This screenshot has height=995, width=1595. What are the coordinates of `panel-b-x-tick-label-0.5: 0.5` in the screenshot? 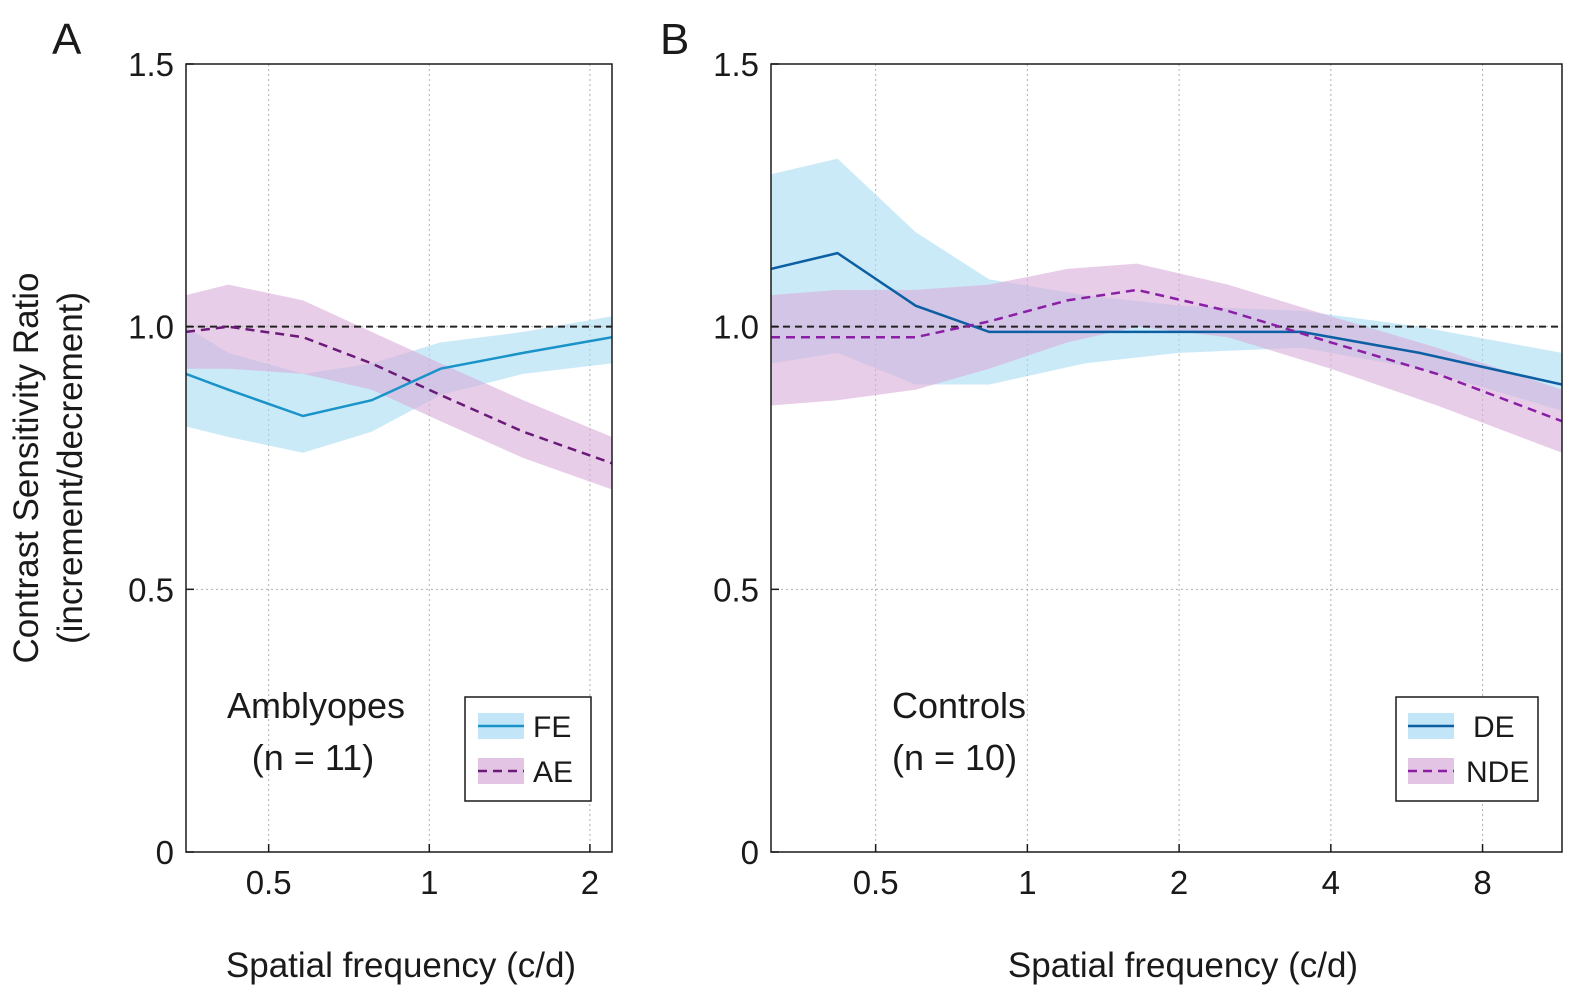 It's located at (876, 882).